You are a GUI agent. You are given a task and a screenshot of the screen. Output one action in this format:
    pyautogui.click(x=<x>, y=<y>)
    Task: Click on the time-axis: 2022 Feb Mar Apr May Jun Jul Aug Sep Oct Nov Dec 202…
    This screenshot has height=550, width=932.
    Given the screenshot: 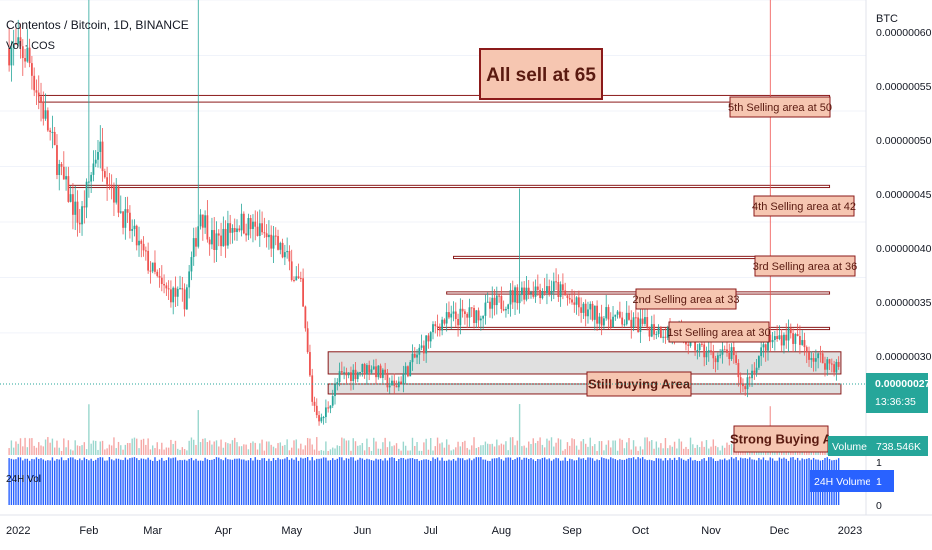 What is the action you would take?
    pyautogui.click(x=466, y=532)
    